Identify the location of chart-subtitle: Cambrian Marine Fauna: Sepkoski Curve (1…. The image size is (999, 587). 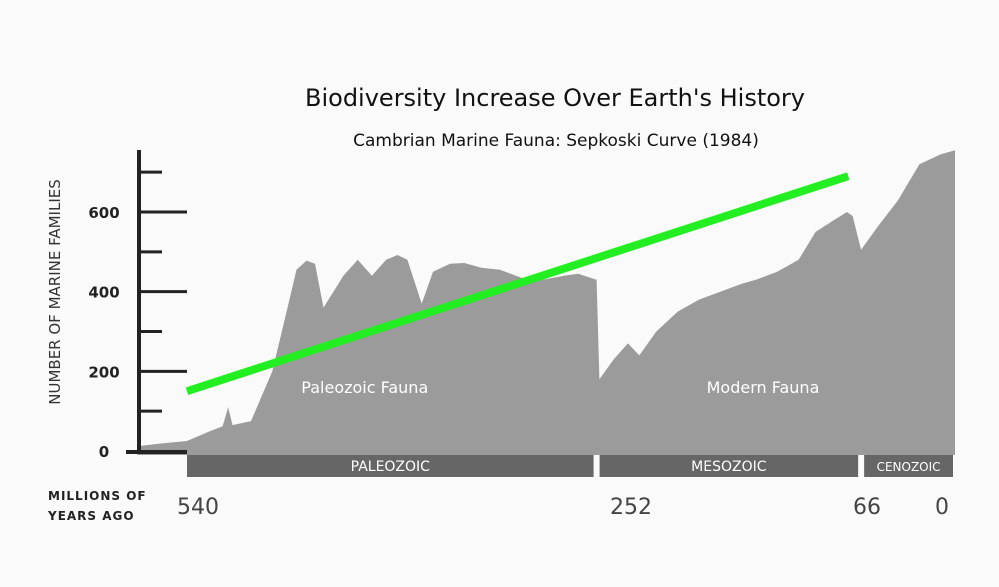
(556, 141).